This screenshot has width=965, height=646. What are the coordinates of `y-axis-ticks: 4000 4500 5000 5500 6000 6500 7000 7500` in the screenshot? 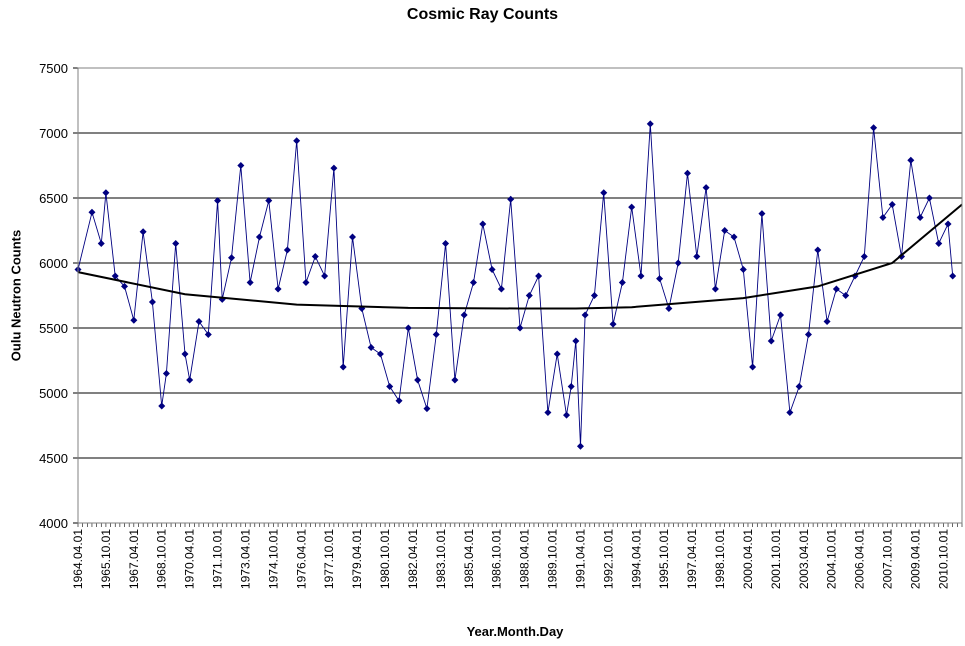 It's located at (58, 296).